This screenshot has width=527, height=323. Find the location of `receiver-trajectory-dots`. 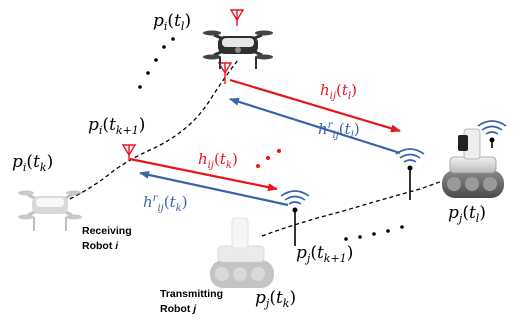

receiver-trajectory-dots is located at coordinates (156, 63).